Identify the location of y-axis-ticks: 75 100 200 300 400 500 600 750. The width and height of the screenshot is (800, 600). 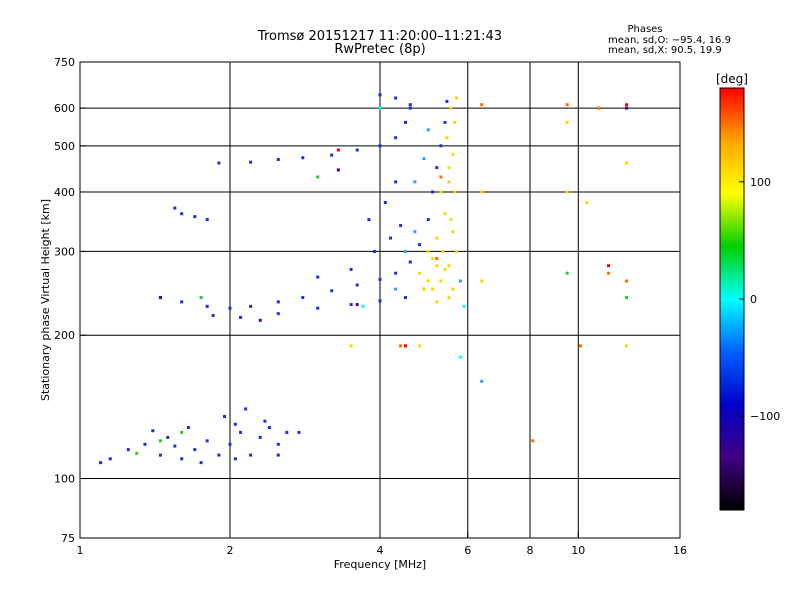
(70, 300).